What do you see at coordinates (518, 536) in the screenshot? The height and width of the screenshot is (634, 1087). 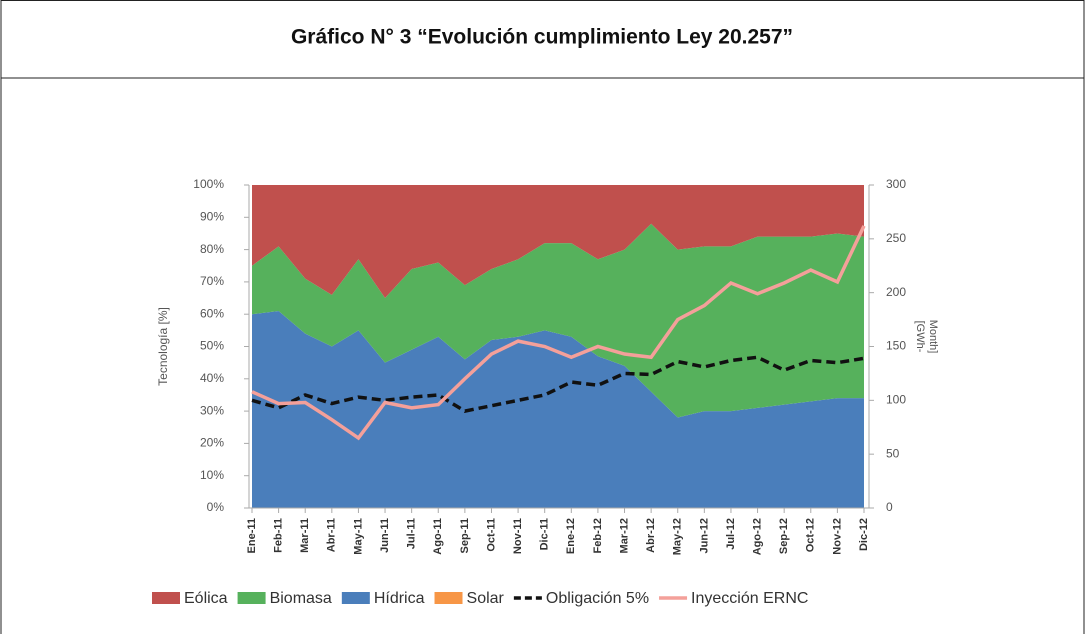 I see `x-tick-label: Nov-11` at bounding box center [518, 536].